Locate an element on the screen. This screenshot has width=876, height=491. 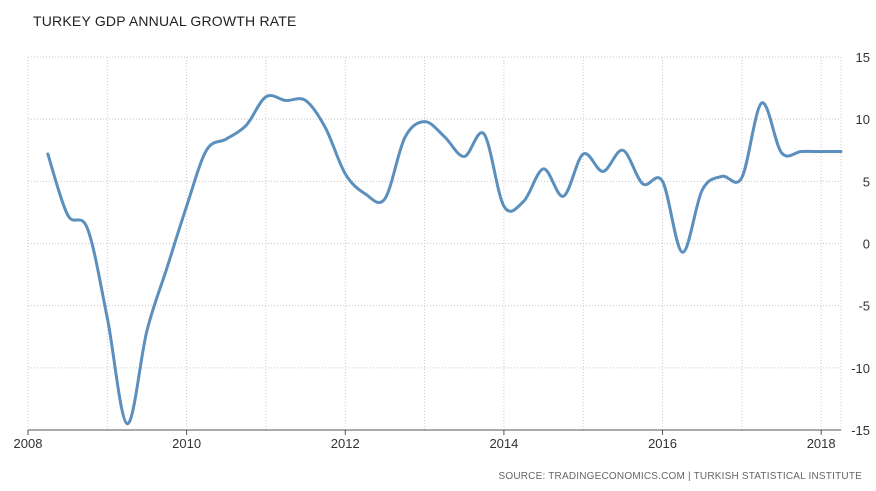
y-axis: 15 10 5 0 -5 -10 -15 is located at coordinates (860, 244).